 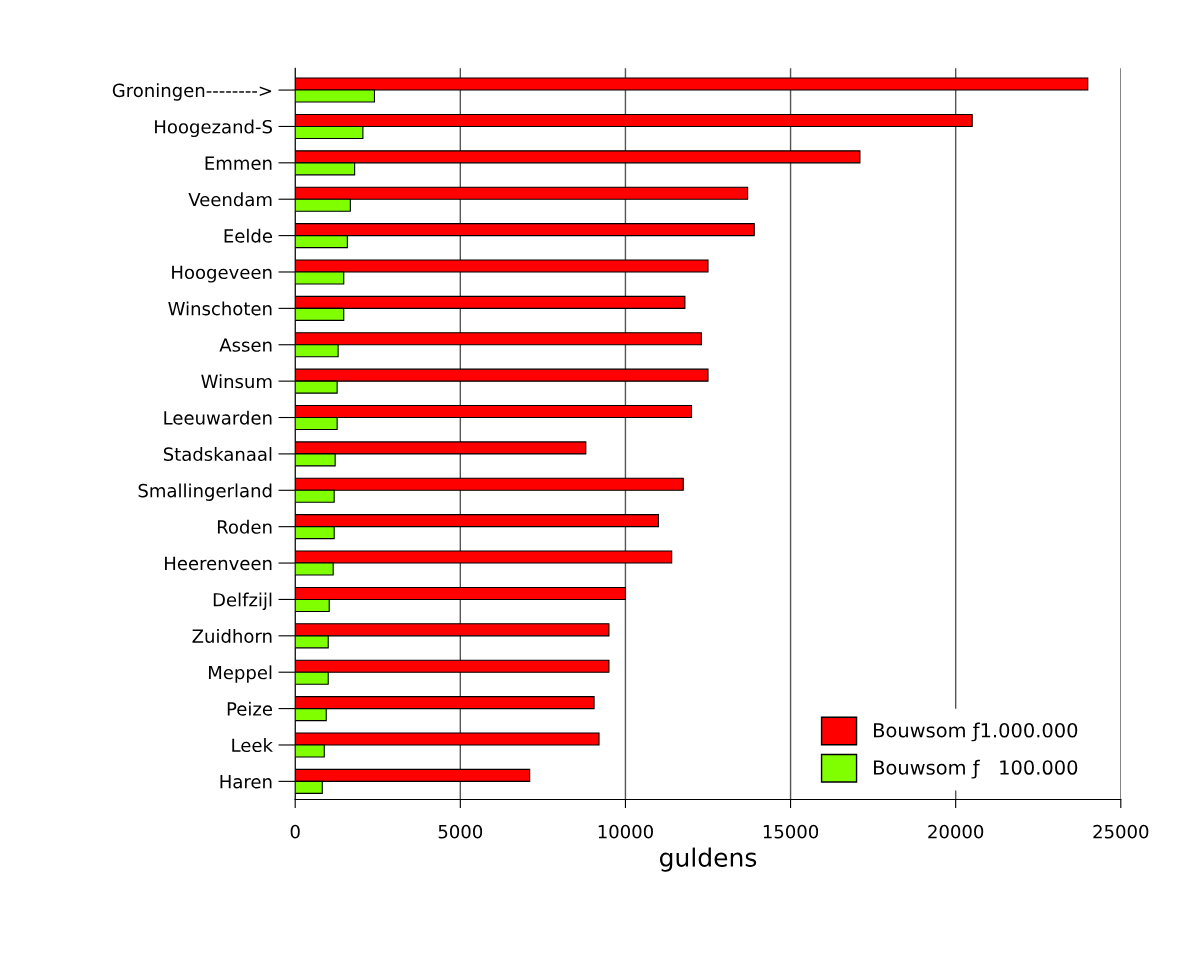 What do you see at coordinates (246, 782) in the screenshot?
I see `y-tick-label: Haren` at bounding box center [246, 782].